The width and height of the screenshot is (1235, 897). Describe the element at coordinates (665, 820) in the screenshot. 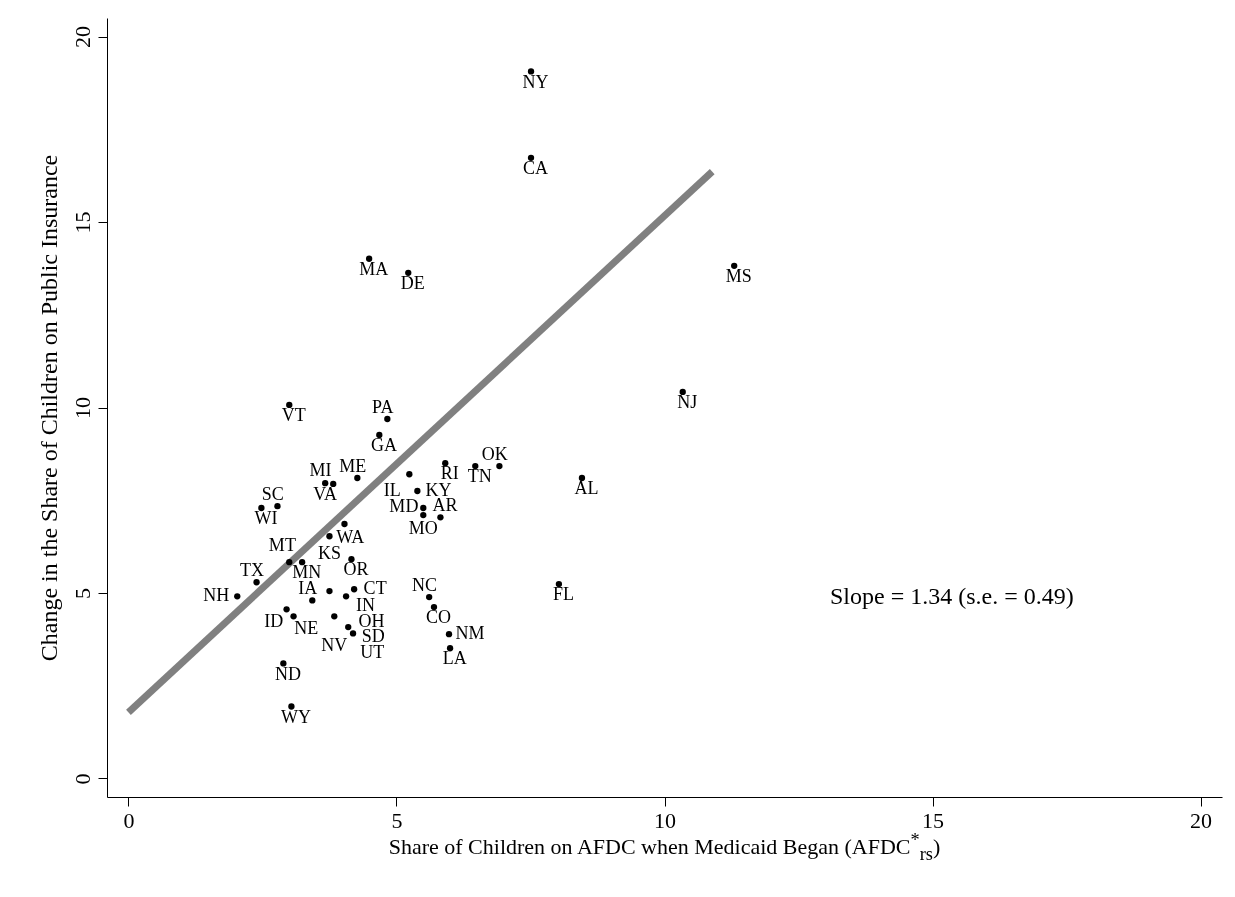

I see `x-tick-label: 10` at that location.